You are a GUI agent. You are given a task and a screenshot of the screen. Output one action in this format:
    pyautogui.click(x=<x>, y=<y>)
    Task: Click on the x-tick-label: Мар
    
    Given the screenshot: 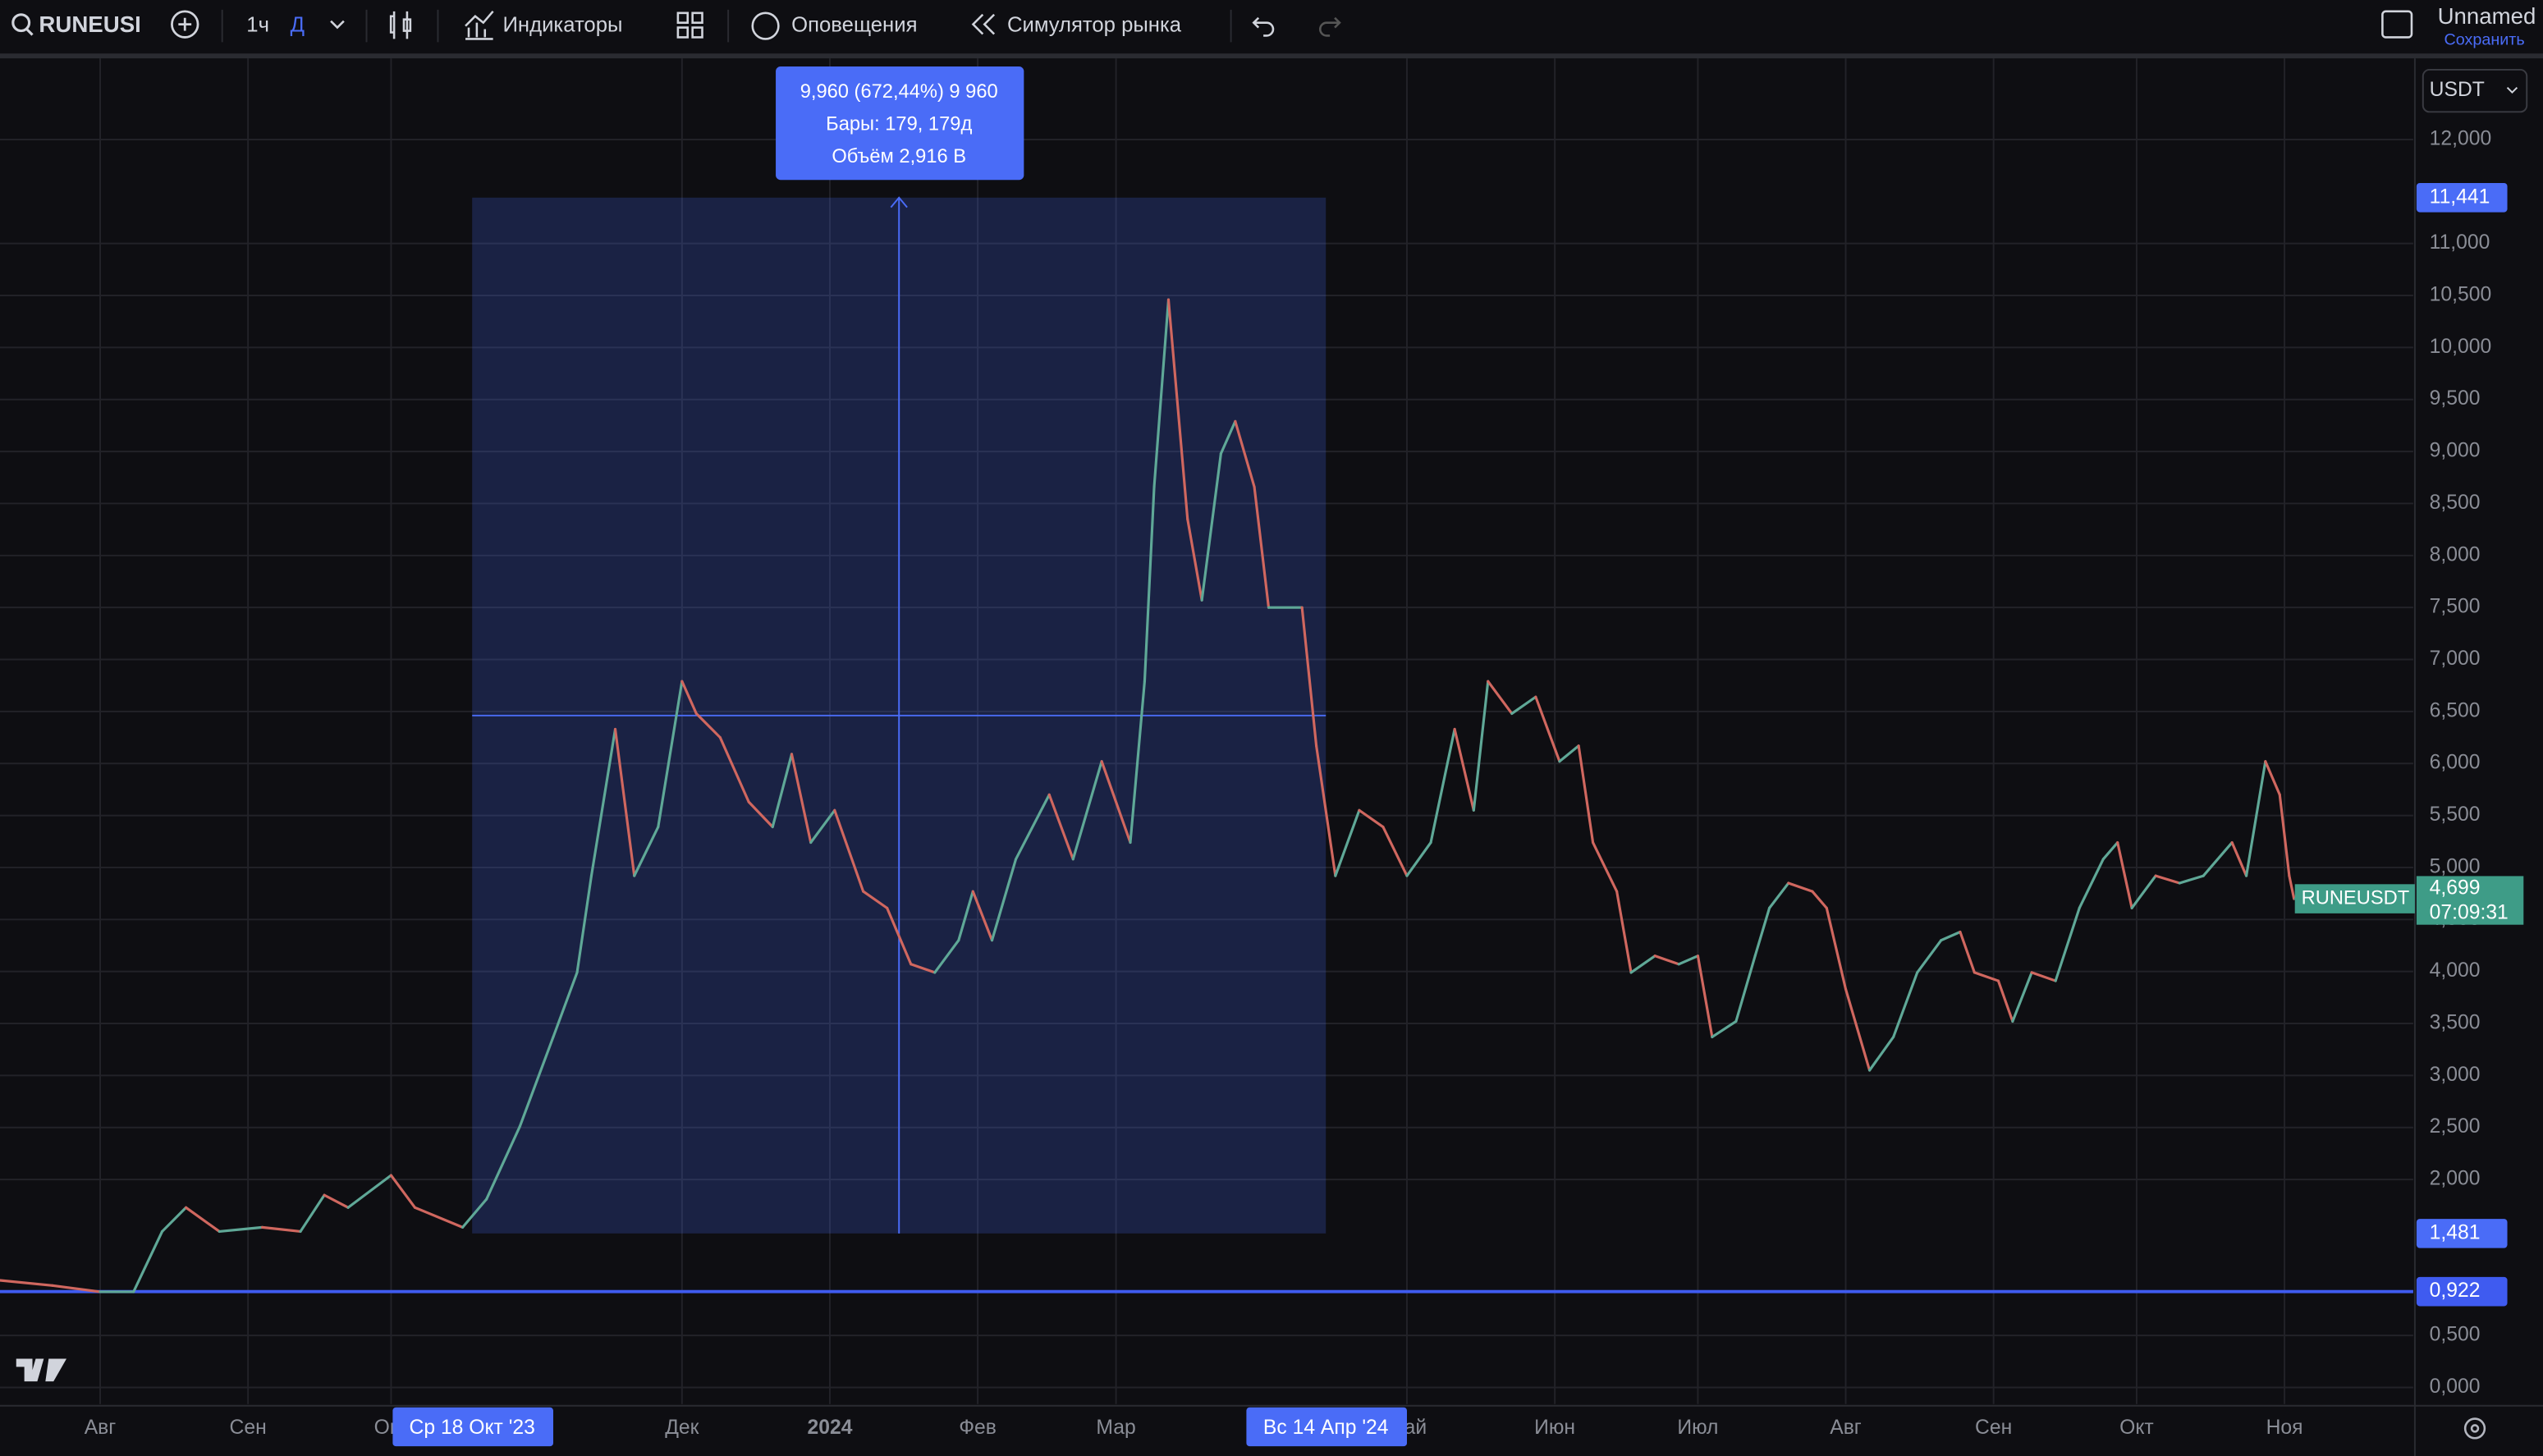 What is the action you would take?
    pyautogui.click(x=1115, y=1428)
    